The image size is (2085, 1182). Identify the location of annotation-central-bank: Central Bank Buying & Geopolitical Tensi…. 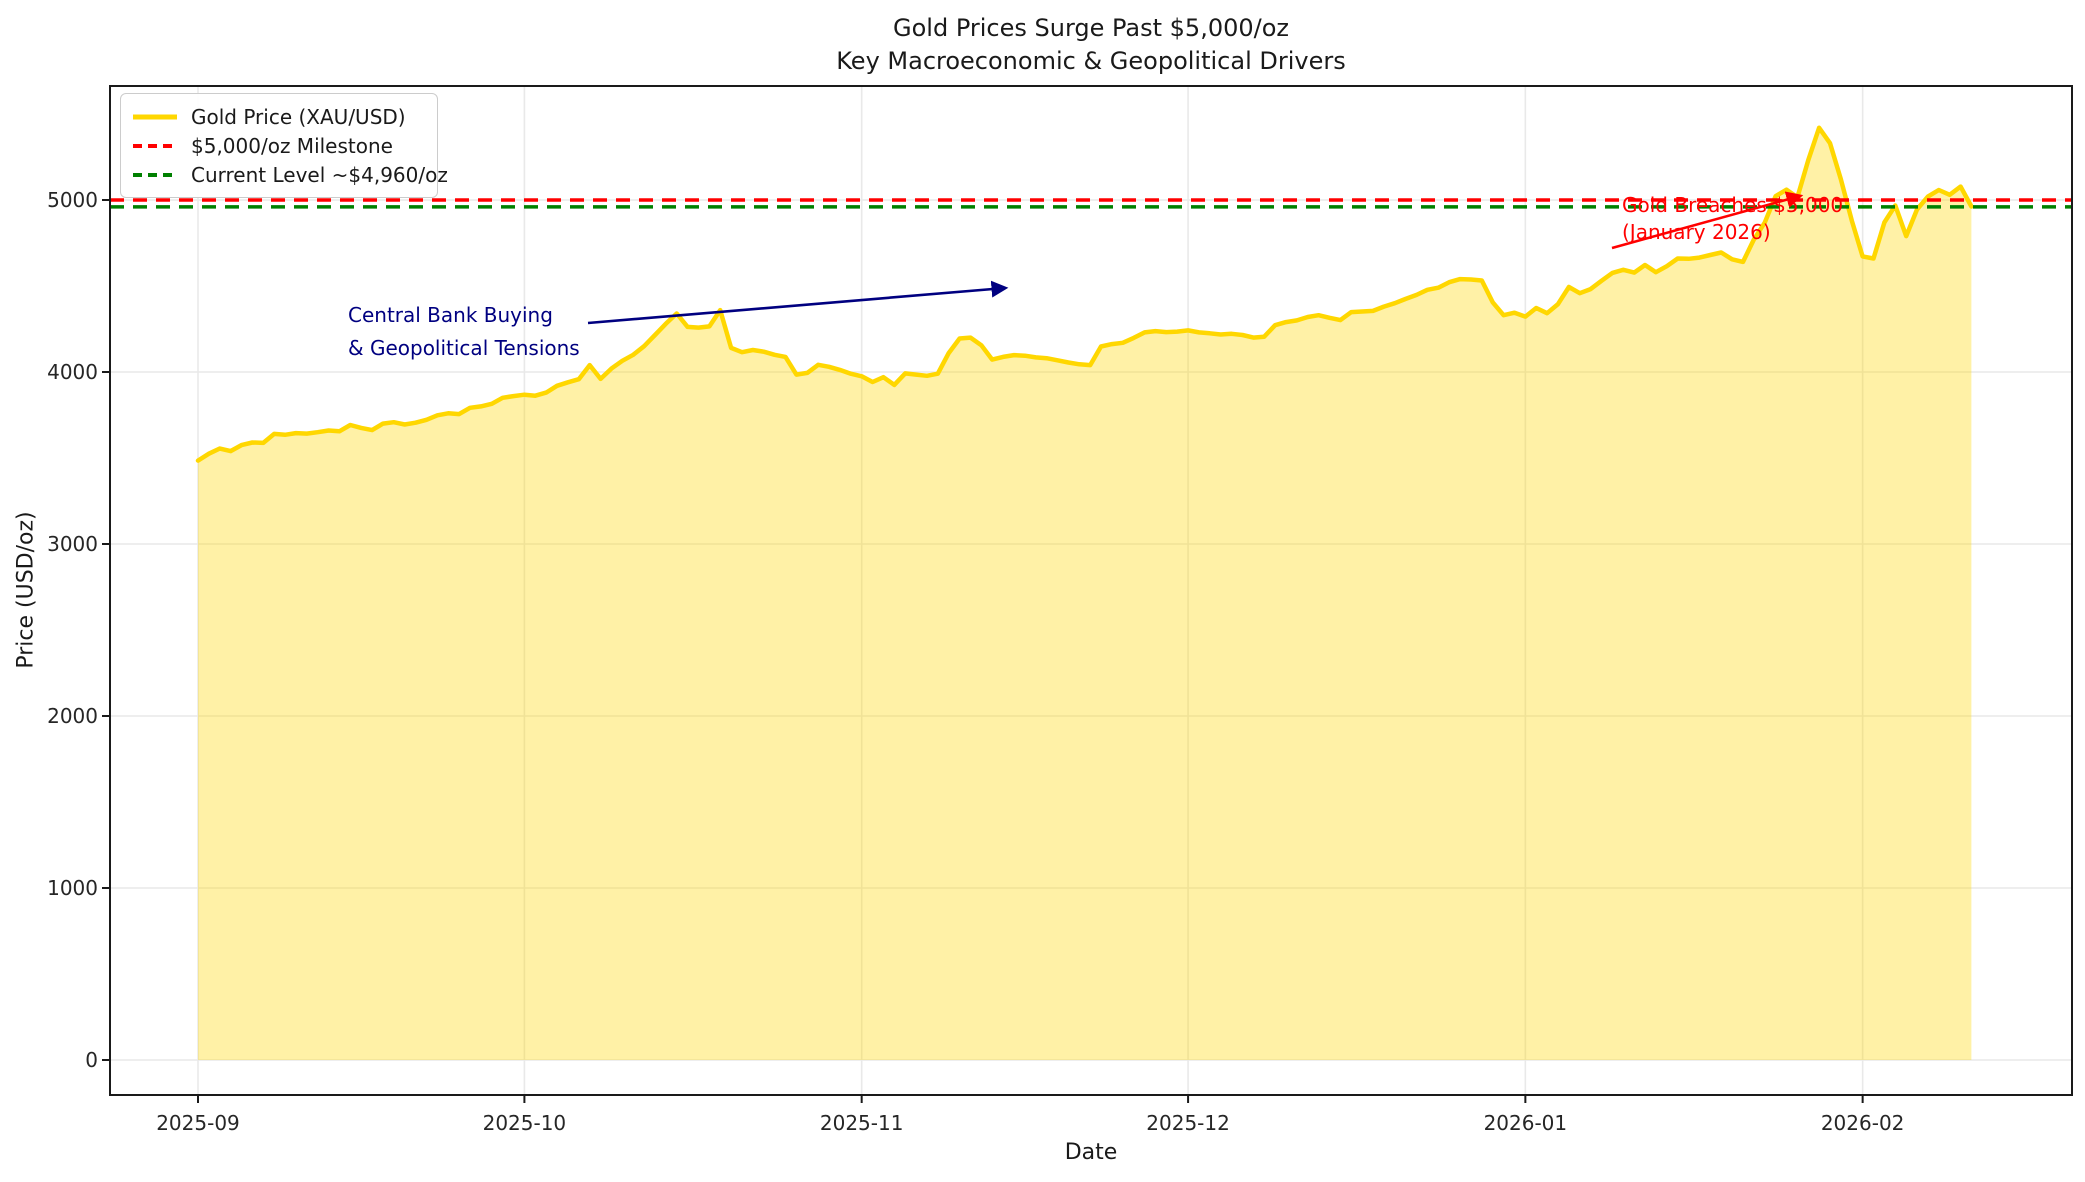
(464, 332).